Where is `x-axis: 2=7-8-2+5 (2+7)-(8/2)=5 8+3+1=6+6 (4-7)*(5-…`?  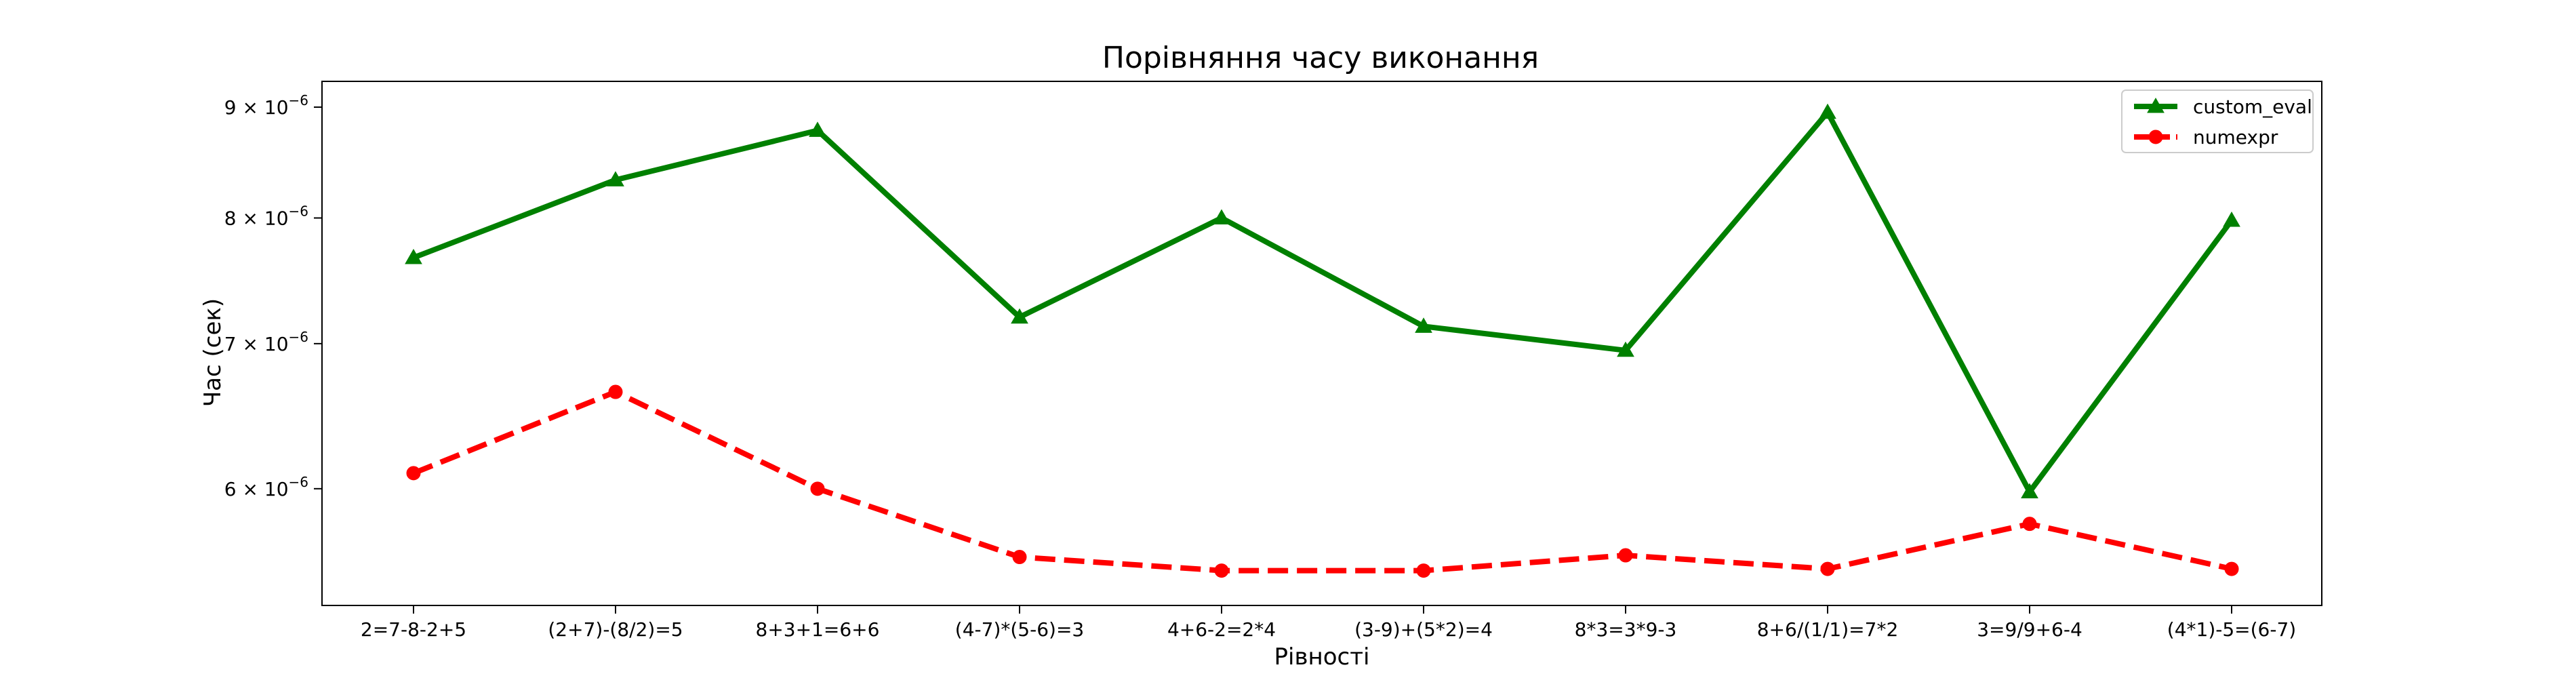
x-axis: 2=7-8-2+5 (2+7)-(8/2)=5 8+3+1=6+6 (4-7)*(5-… is located at coordinates (1328, 623).